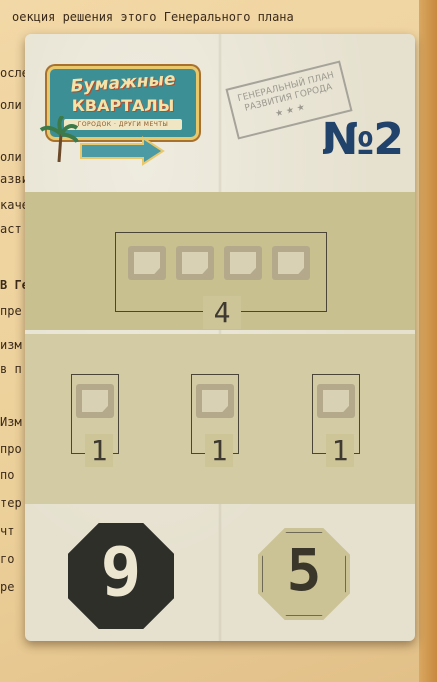 The image size is (437, 682). I want to click on bg-text-line: аст, so click(11, 229).